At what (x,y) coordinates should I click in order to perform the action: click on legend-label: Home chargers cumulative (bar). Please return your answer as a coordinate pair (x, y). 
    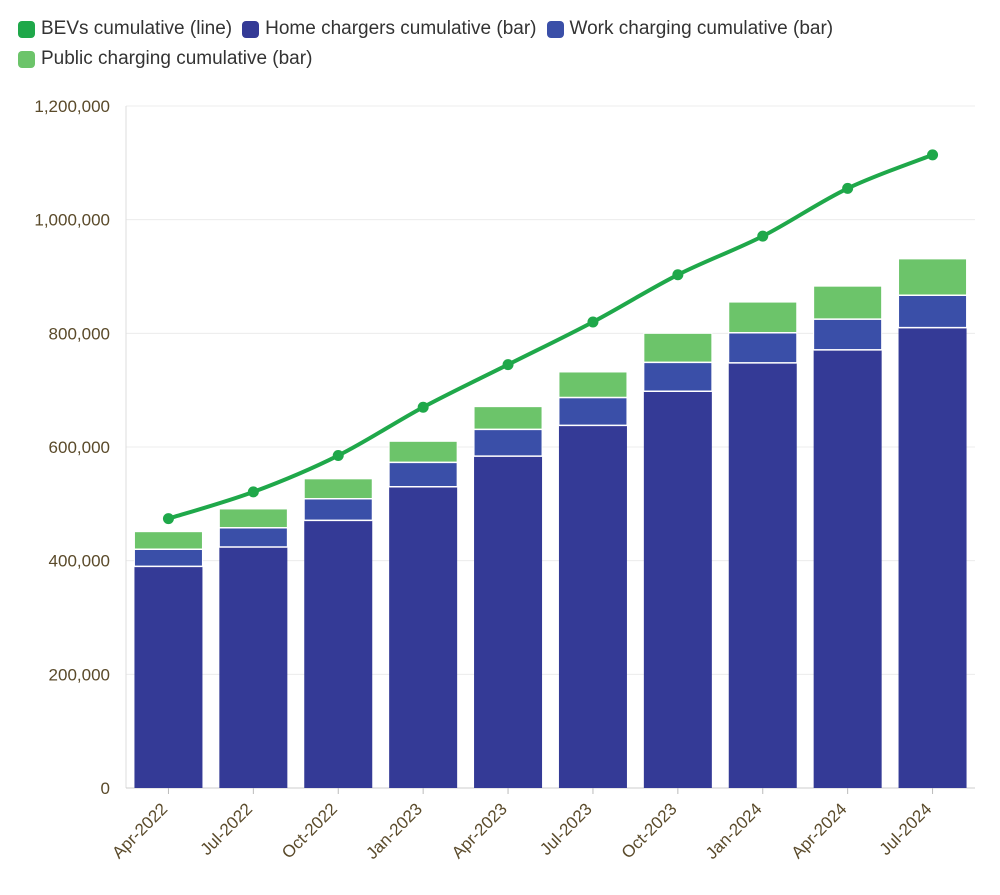
    Looking at the image, I should click on (401, 28).